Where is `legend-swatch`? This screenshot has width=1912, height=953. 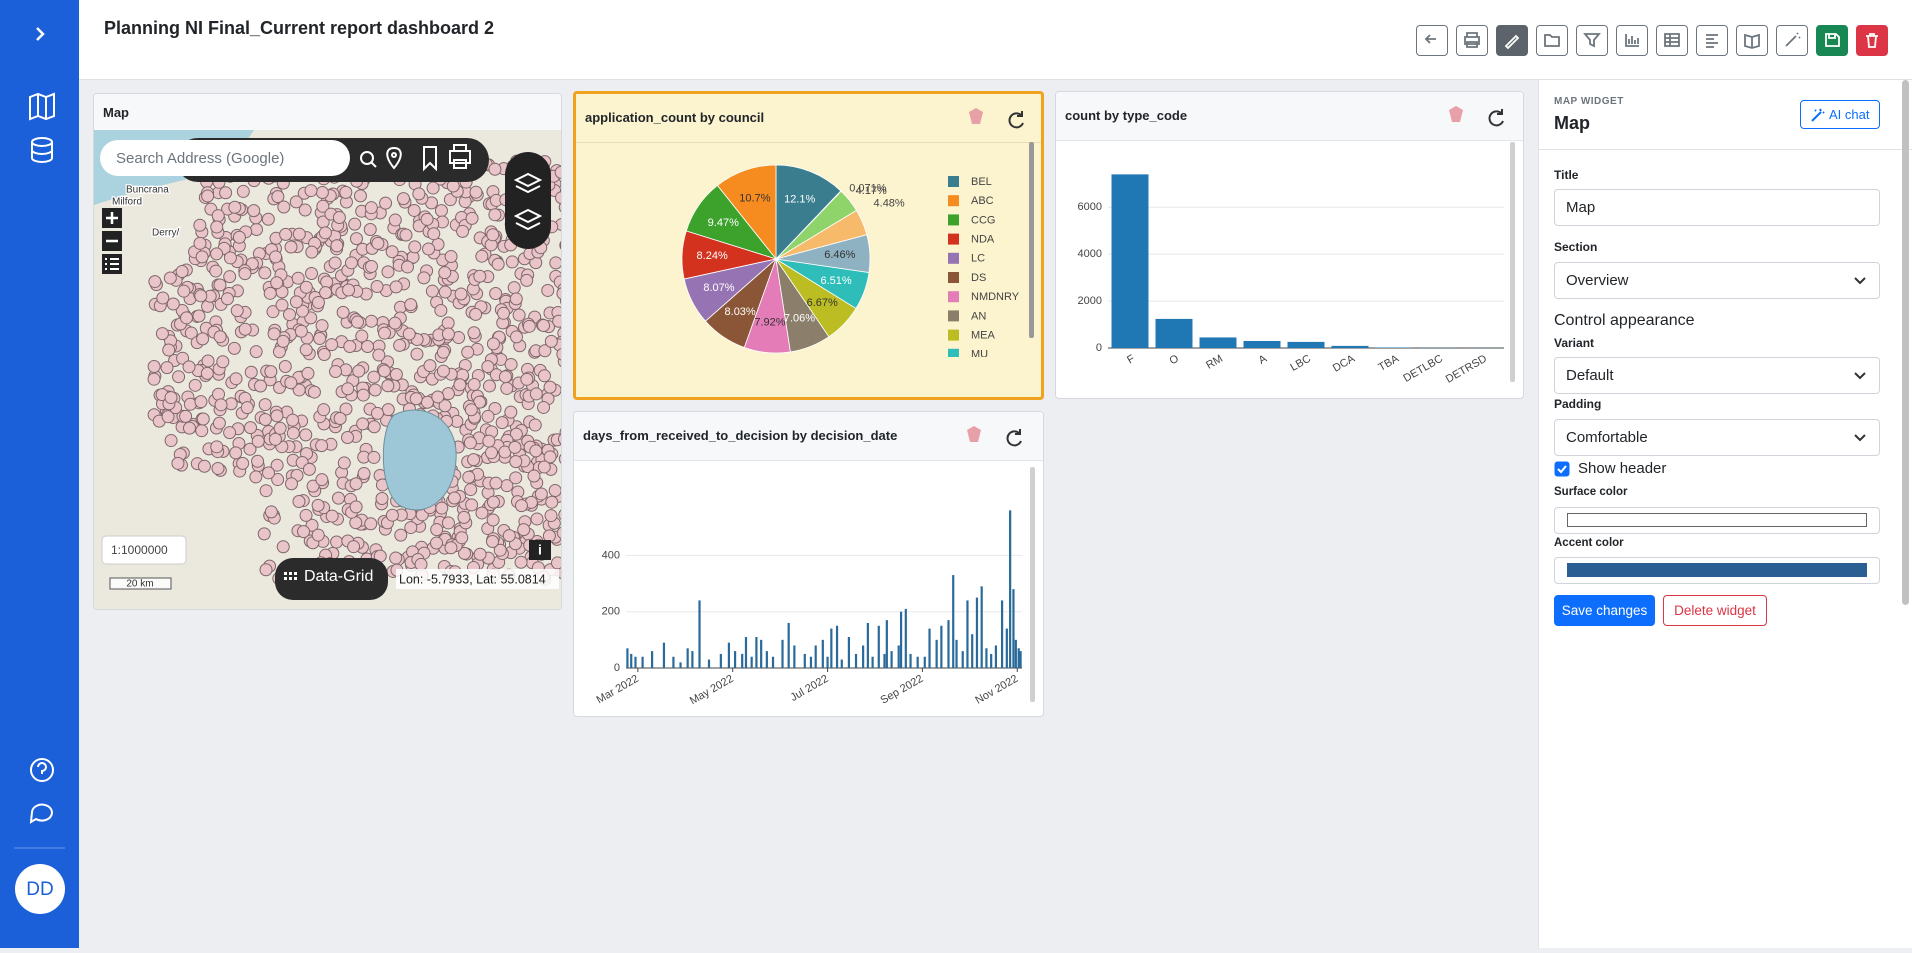 legend-swatch is located at coordinates (953, 239).